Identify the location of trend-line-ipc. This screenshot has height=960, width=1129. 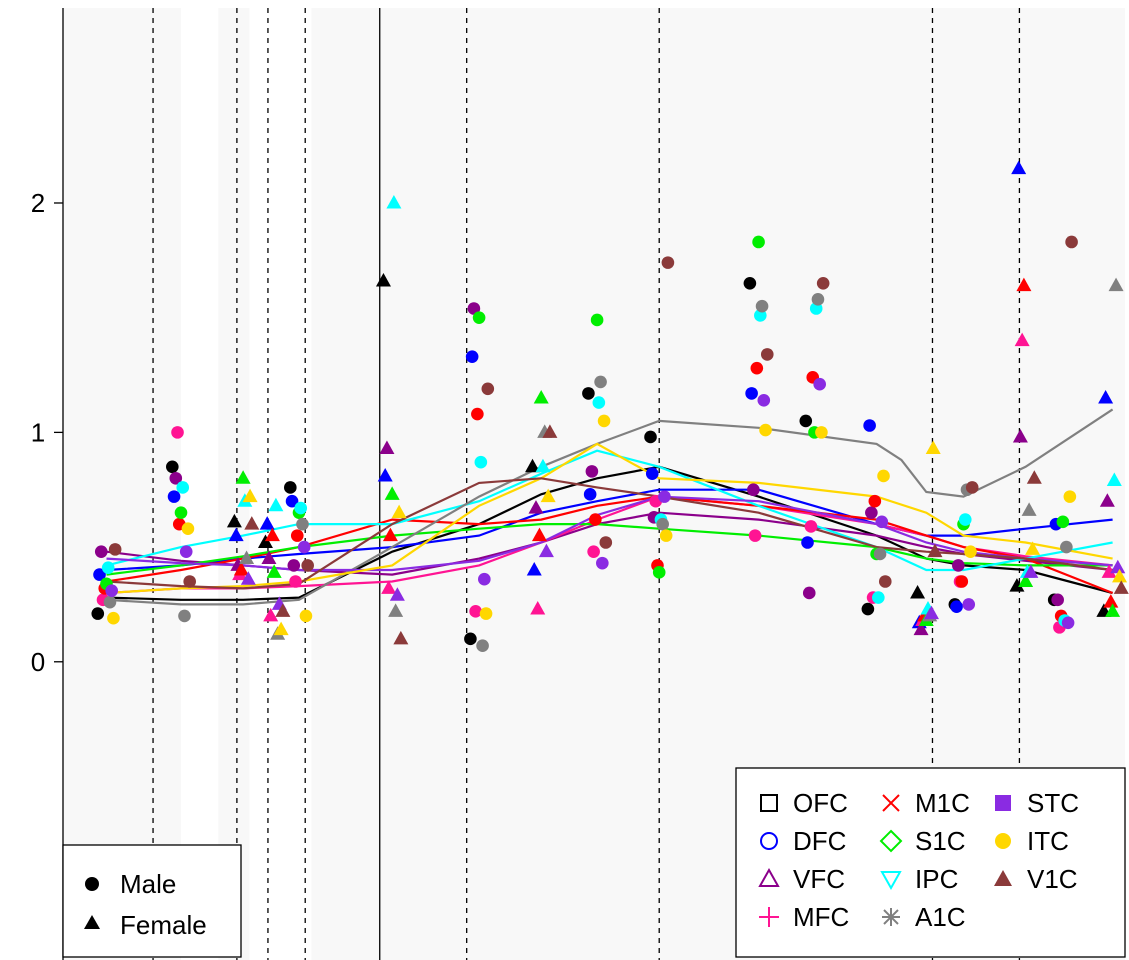
(609, 510).